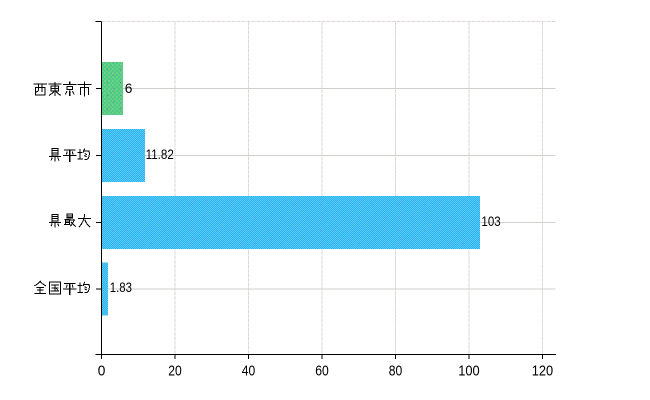 Image resolution: width=650 pixels, height=400 pixels. Describe the element at coordinates (249, 371) in the screenshot. I see `svg-text: 40` at that location.